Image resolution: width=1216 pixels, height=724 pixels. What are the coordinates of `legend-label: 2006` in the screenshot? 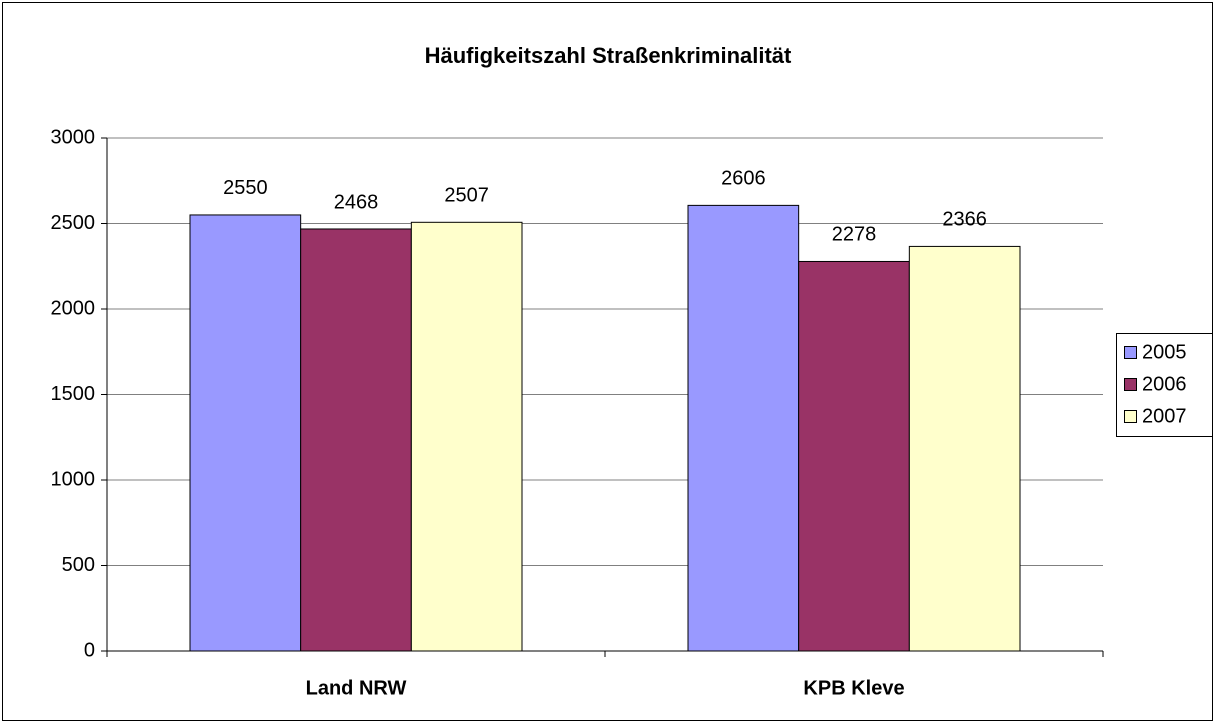 It's located at (1164, 384).